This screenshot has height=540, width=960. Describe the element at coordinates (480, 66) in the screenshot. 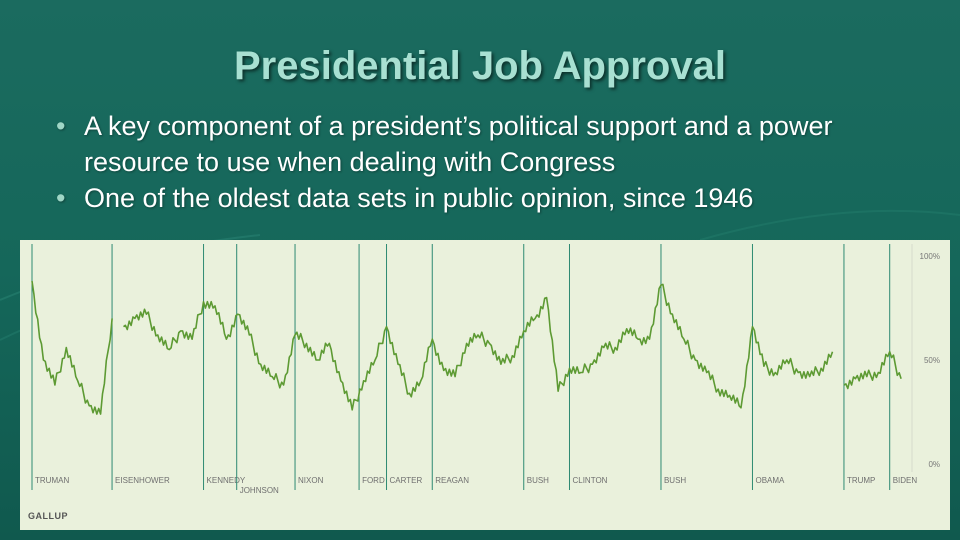

I see `slide-title: Presidential Job Approval` at that location.